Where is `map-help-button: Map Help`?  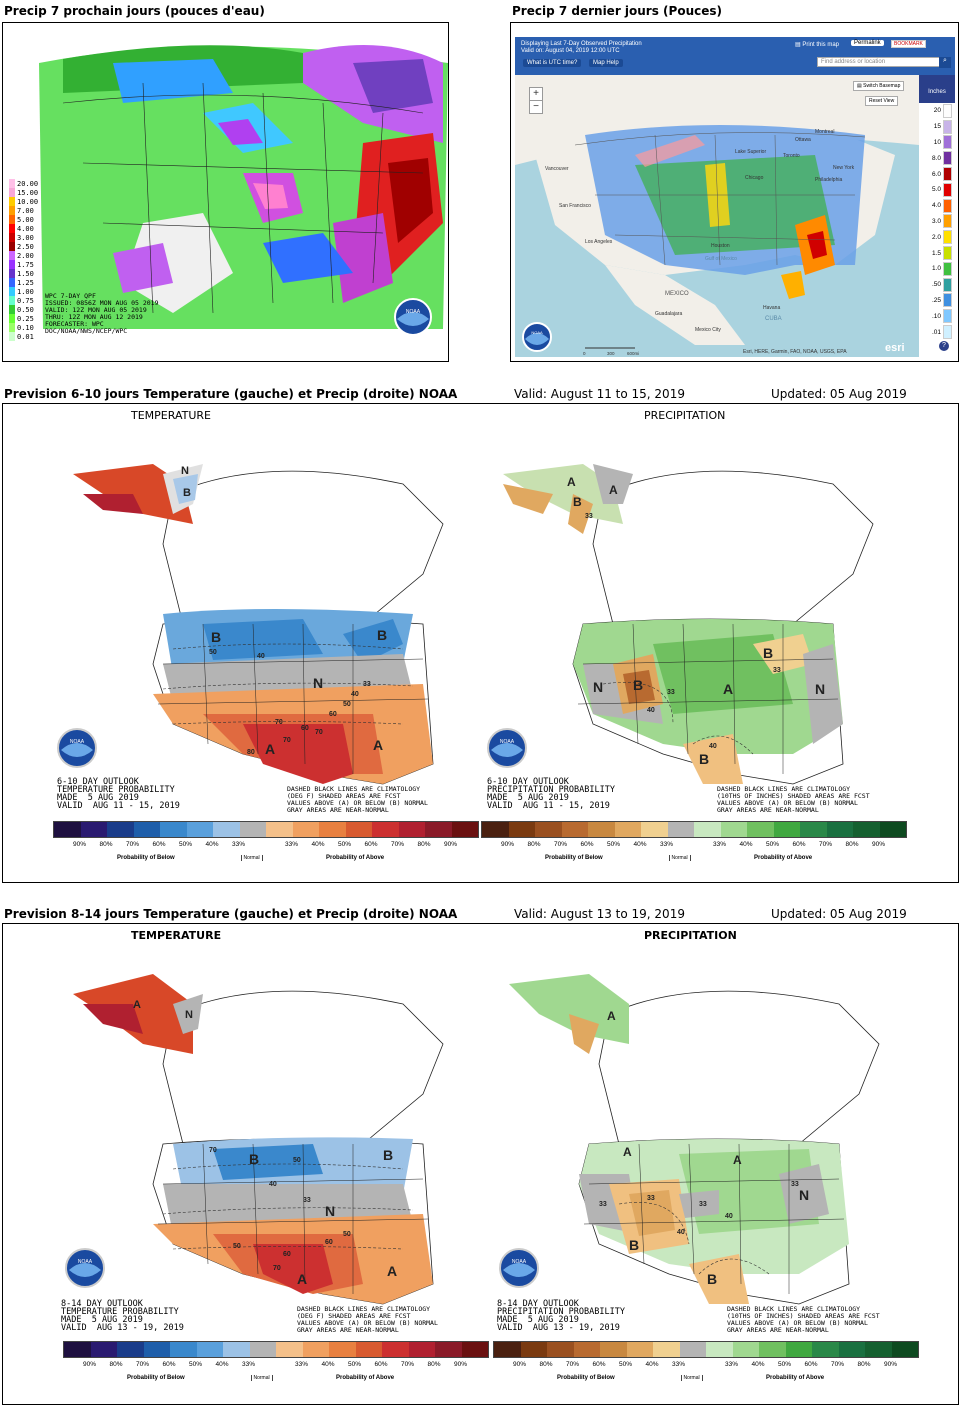 map-help-button: Map Help is located at coordinates (606, 63).